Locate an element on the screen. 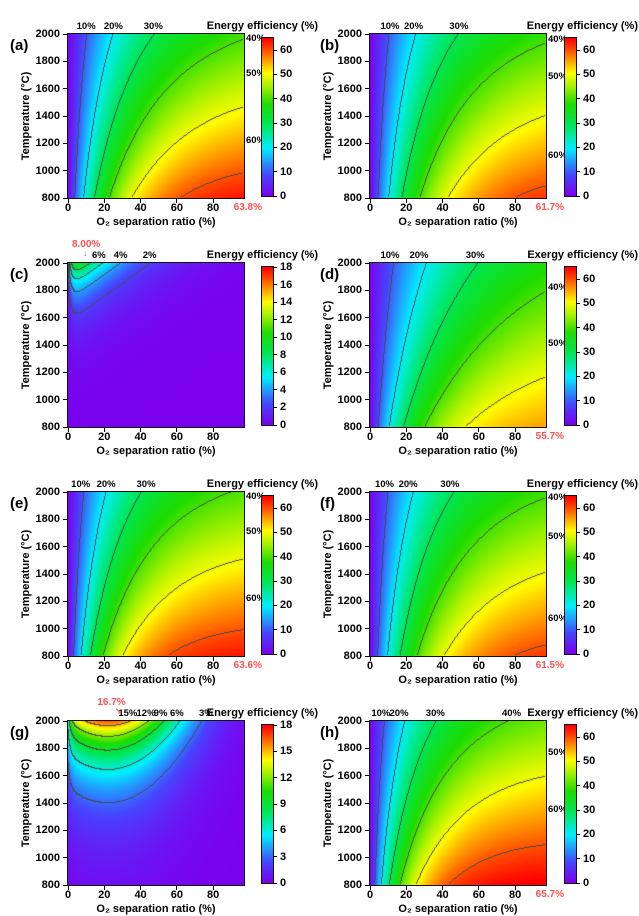 The width and height of the screenshot is (639, 916). annotation-arrow-icon: ↓ is located at coordinates (85, 253).